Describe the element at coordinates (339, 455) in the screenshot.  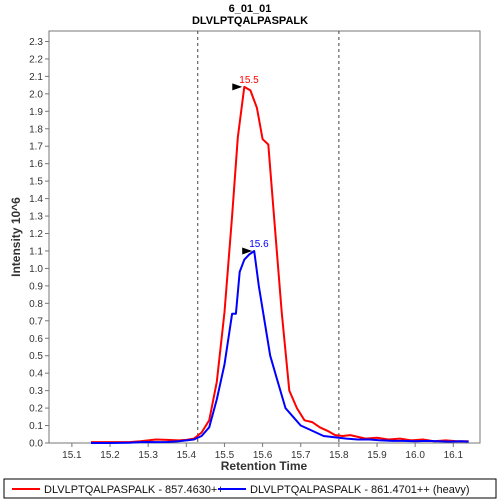
I see `x-tick-label: 15.8` at that location.